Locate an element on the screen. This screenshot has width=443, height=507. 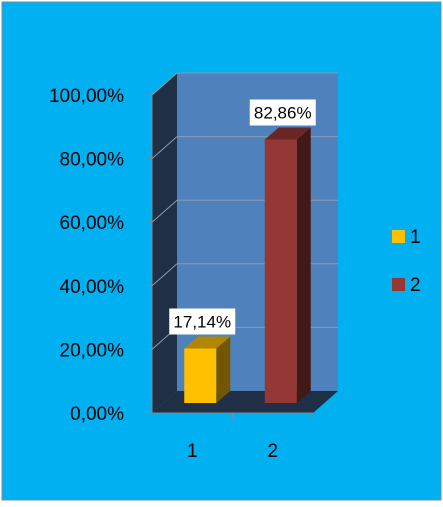
data-label: 17,14% is located at coordinates (202, 321).